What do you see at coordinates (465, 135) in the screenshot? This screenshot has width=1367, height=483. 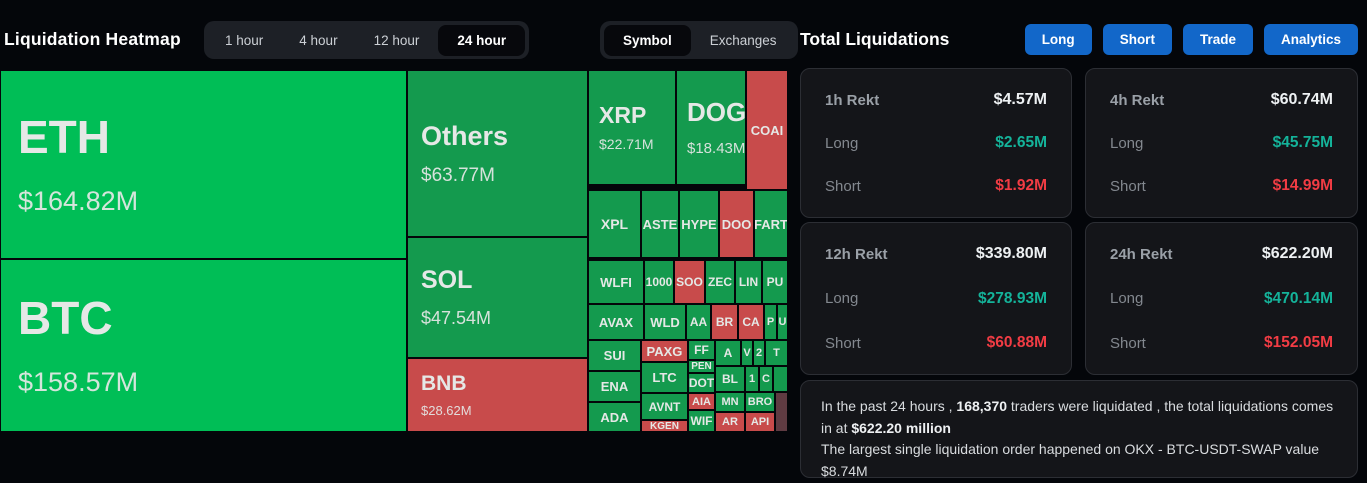 I see `treemap-cell-symbol: Others` at bounding box center [465, 135].